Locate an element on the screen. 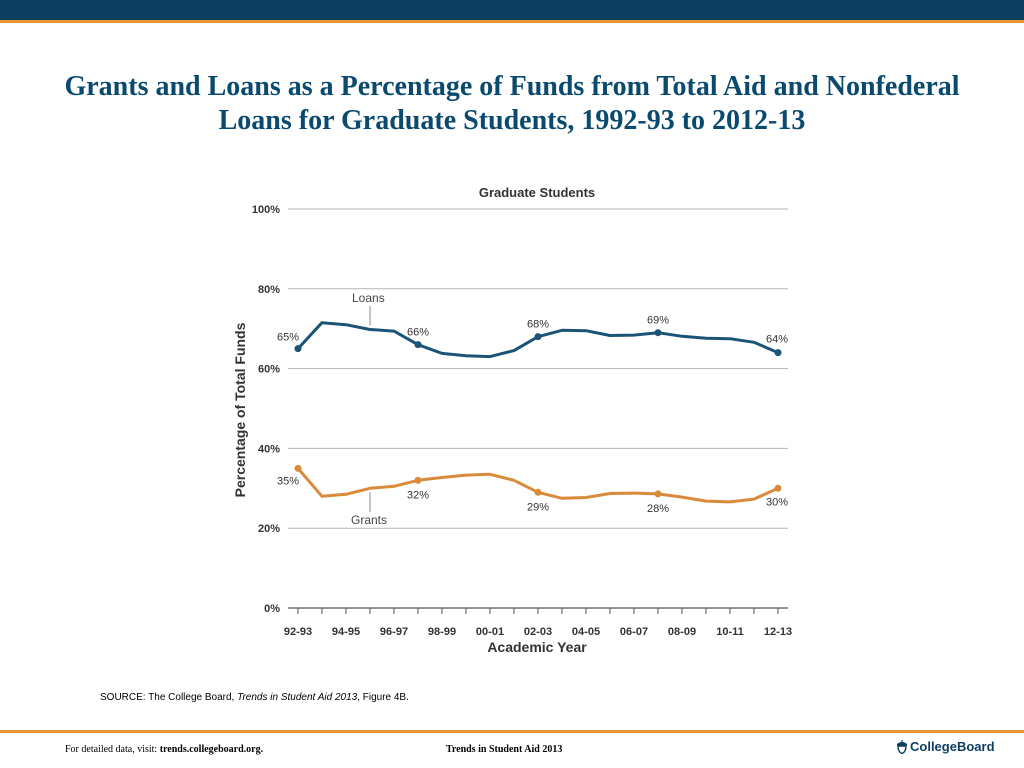 Image resolution: width=1024 pixels, height=768 pixels. footer-link: trends.collegeboard.org. is located at coordinates (211, 749).